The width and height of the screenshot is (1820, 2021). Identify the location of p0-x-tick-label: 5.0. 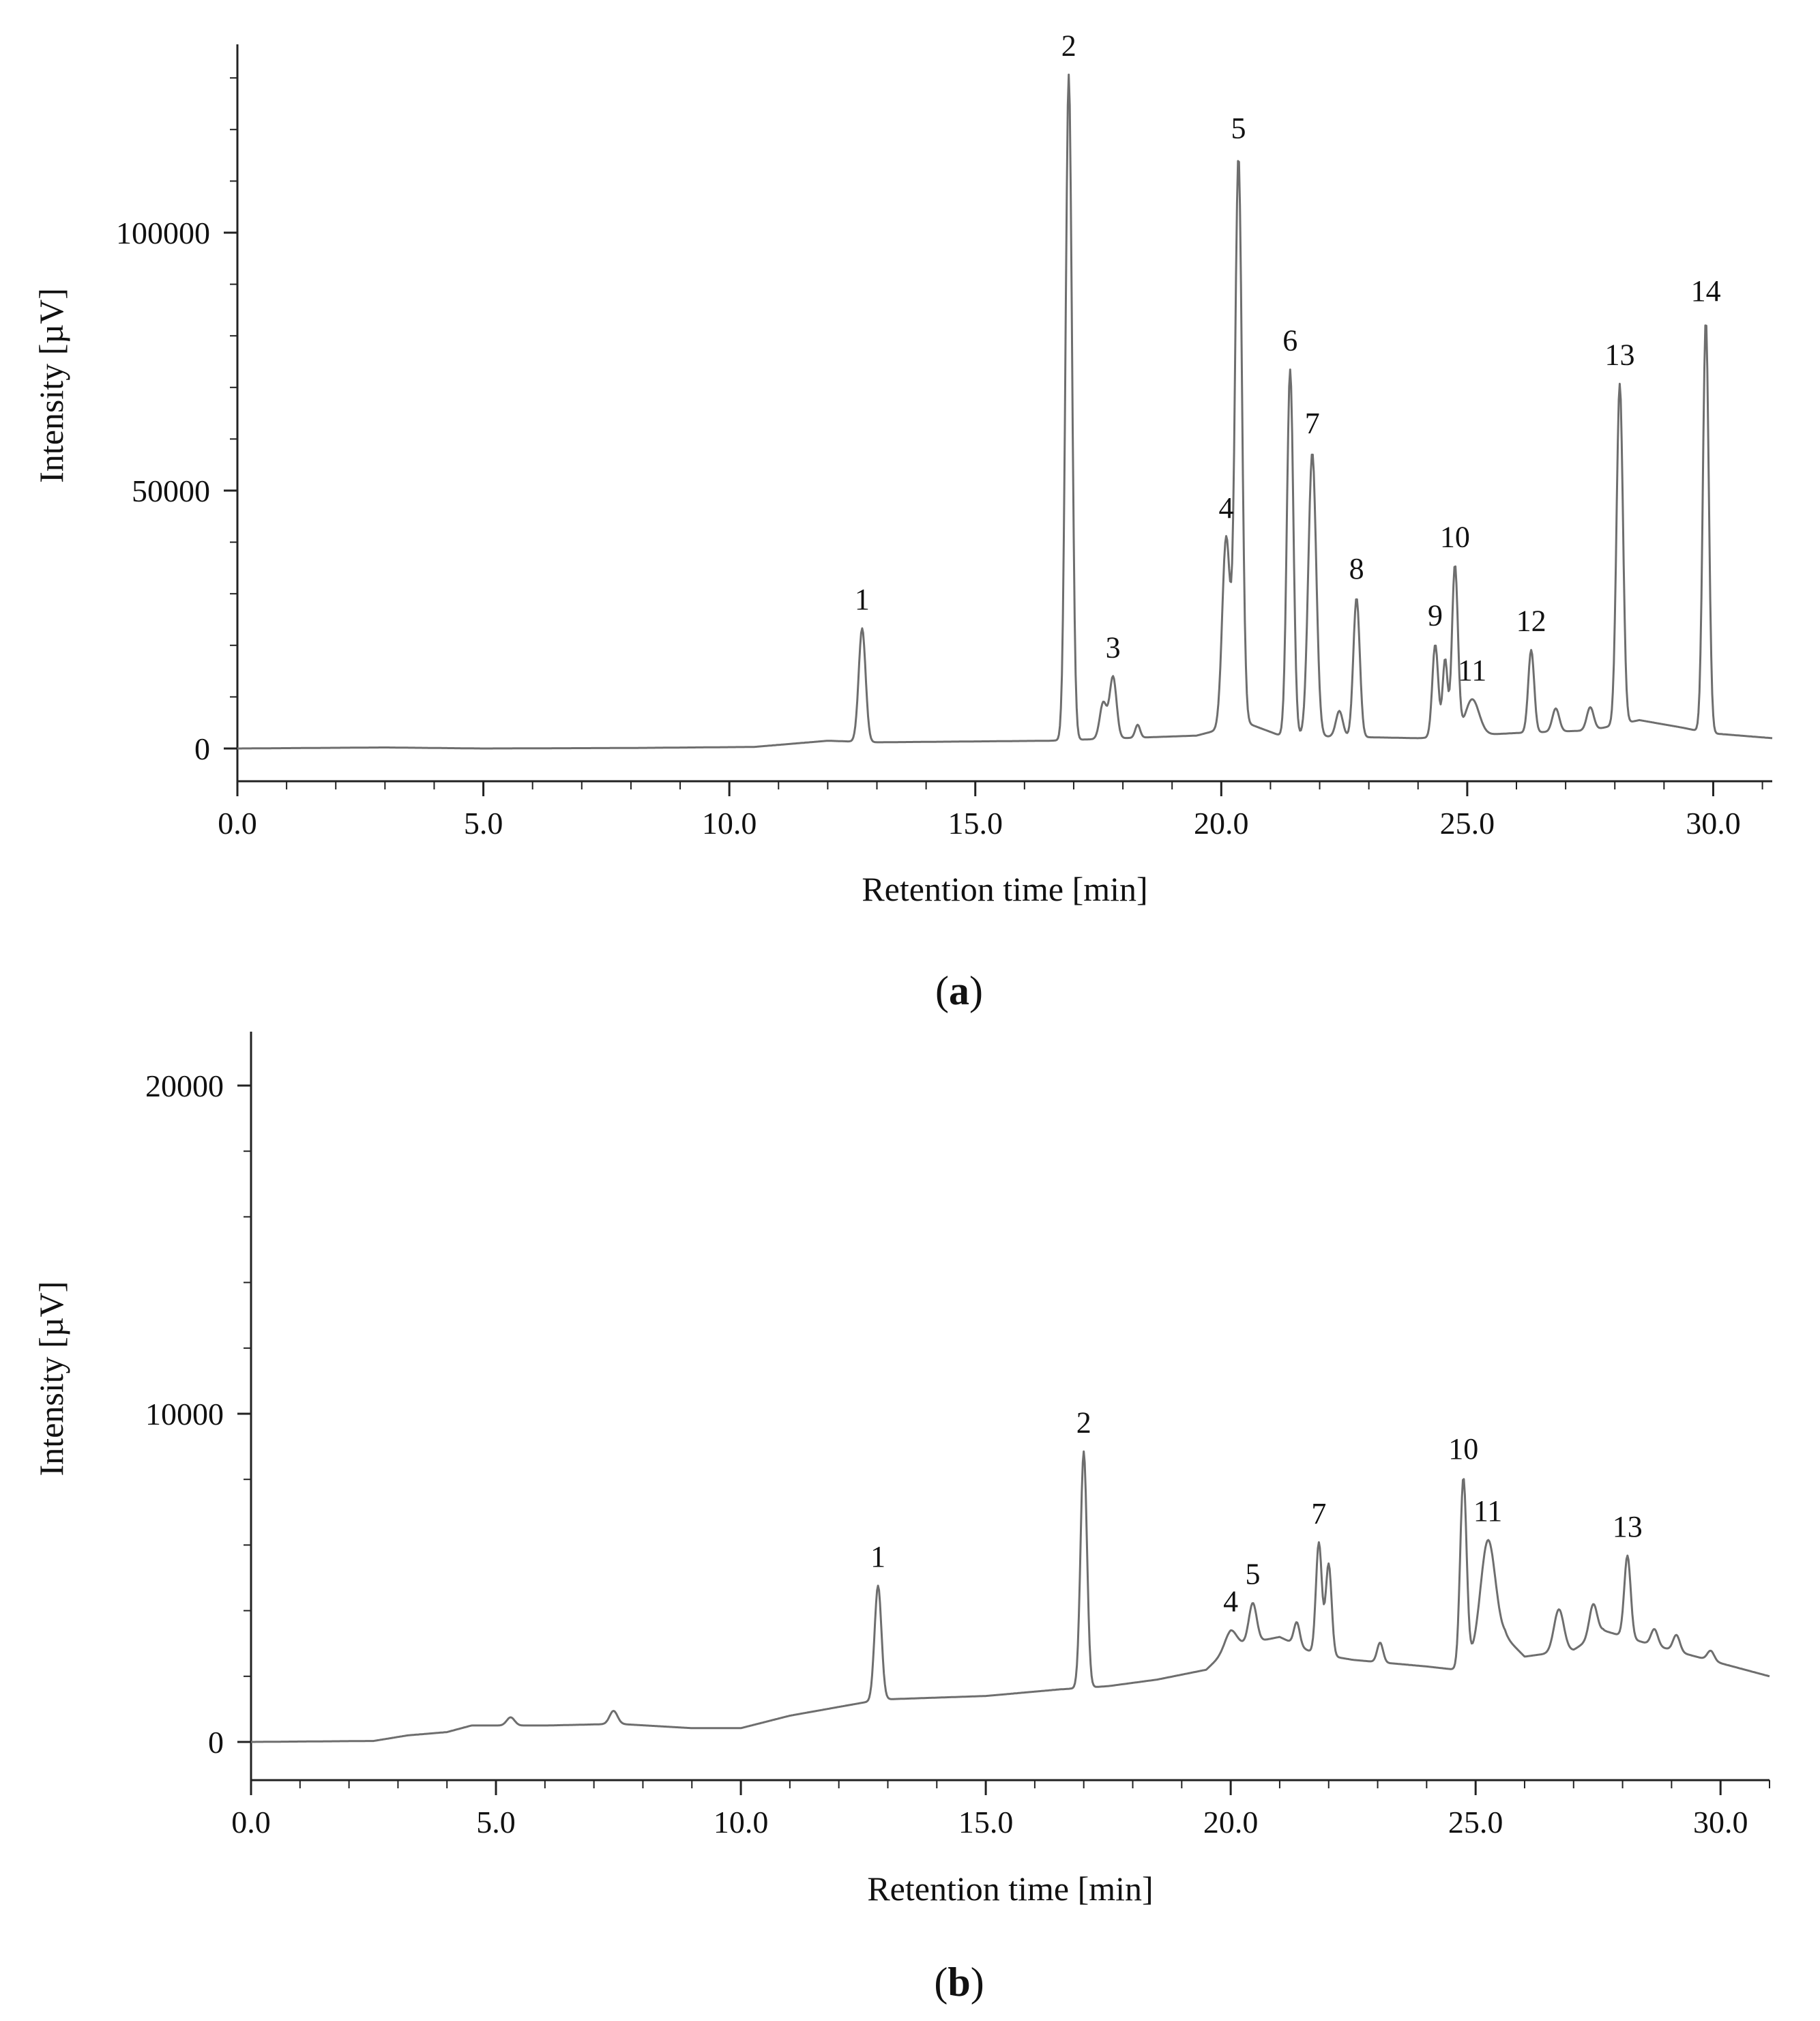
(483, 823).